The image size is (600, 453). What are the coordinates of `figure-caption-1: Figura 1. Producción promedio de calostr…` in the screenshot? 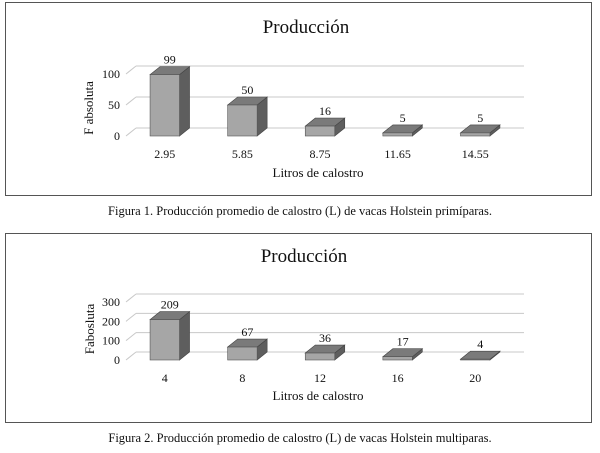 It's located at (300, 211).